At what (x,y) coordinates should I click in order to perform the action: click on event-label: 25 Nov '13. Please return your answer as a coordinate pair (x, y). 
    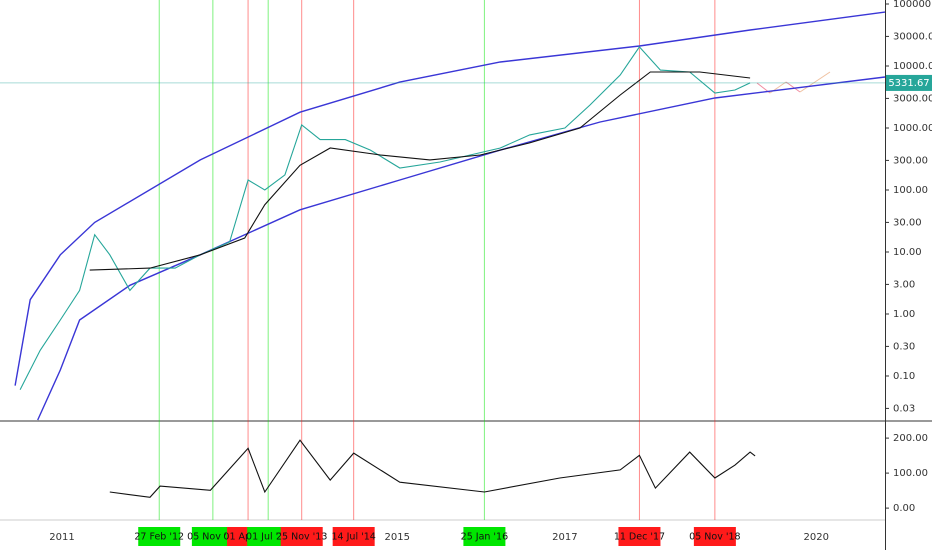
    Looking at the image, I should click on (301, 537).